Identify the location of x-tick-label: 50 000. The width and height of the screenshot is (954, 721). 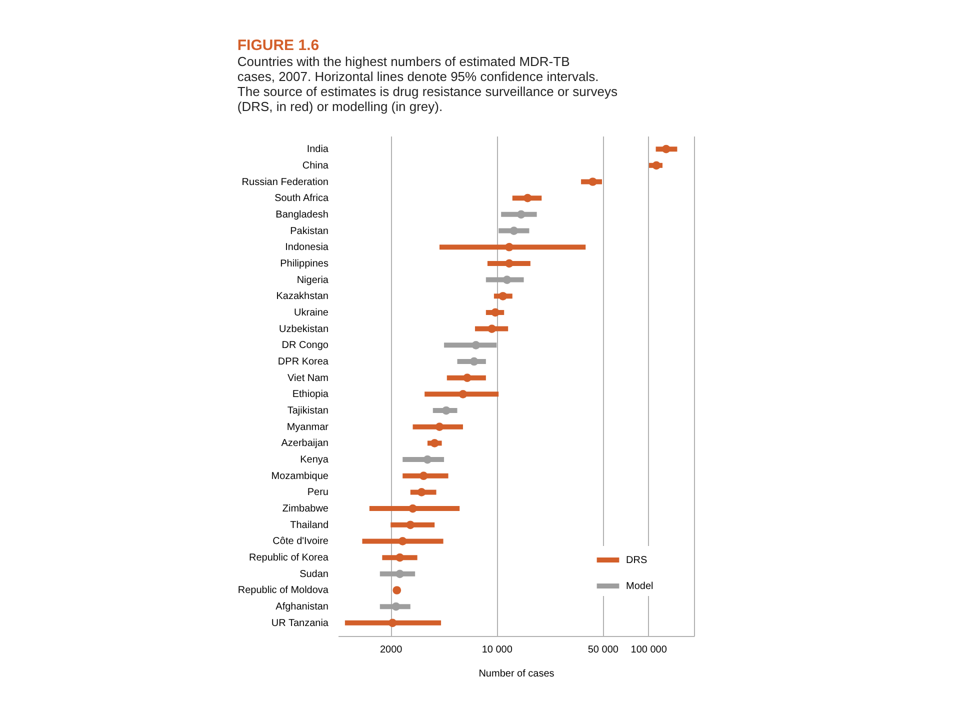
(603, 650).